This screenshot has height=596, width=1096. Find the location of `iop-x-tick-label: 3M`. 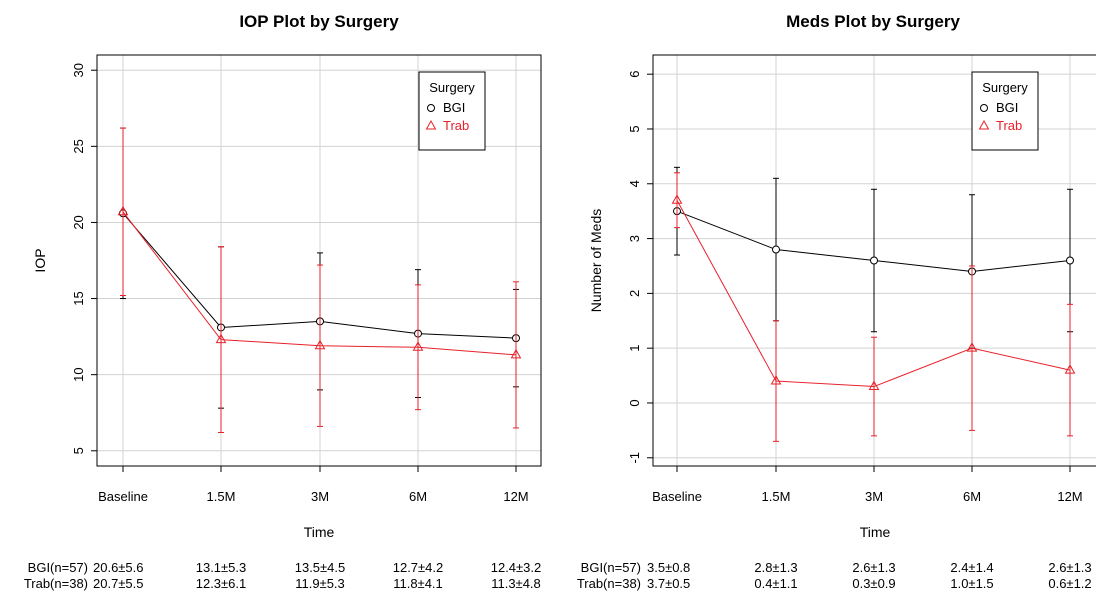

iop-x-tick-label: 3M is located at coordinates (320, 496).